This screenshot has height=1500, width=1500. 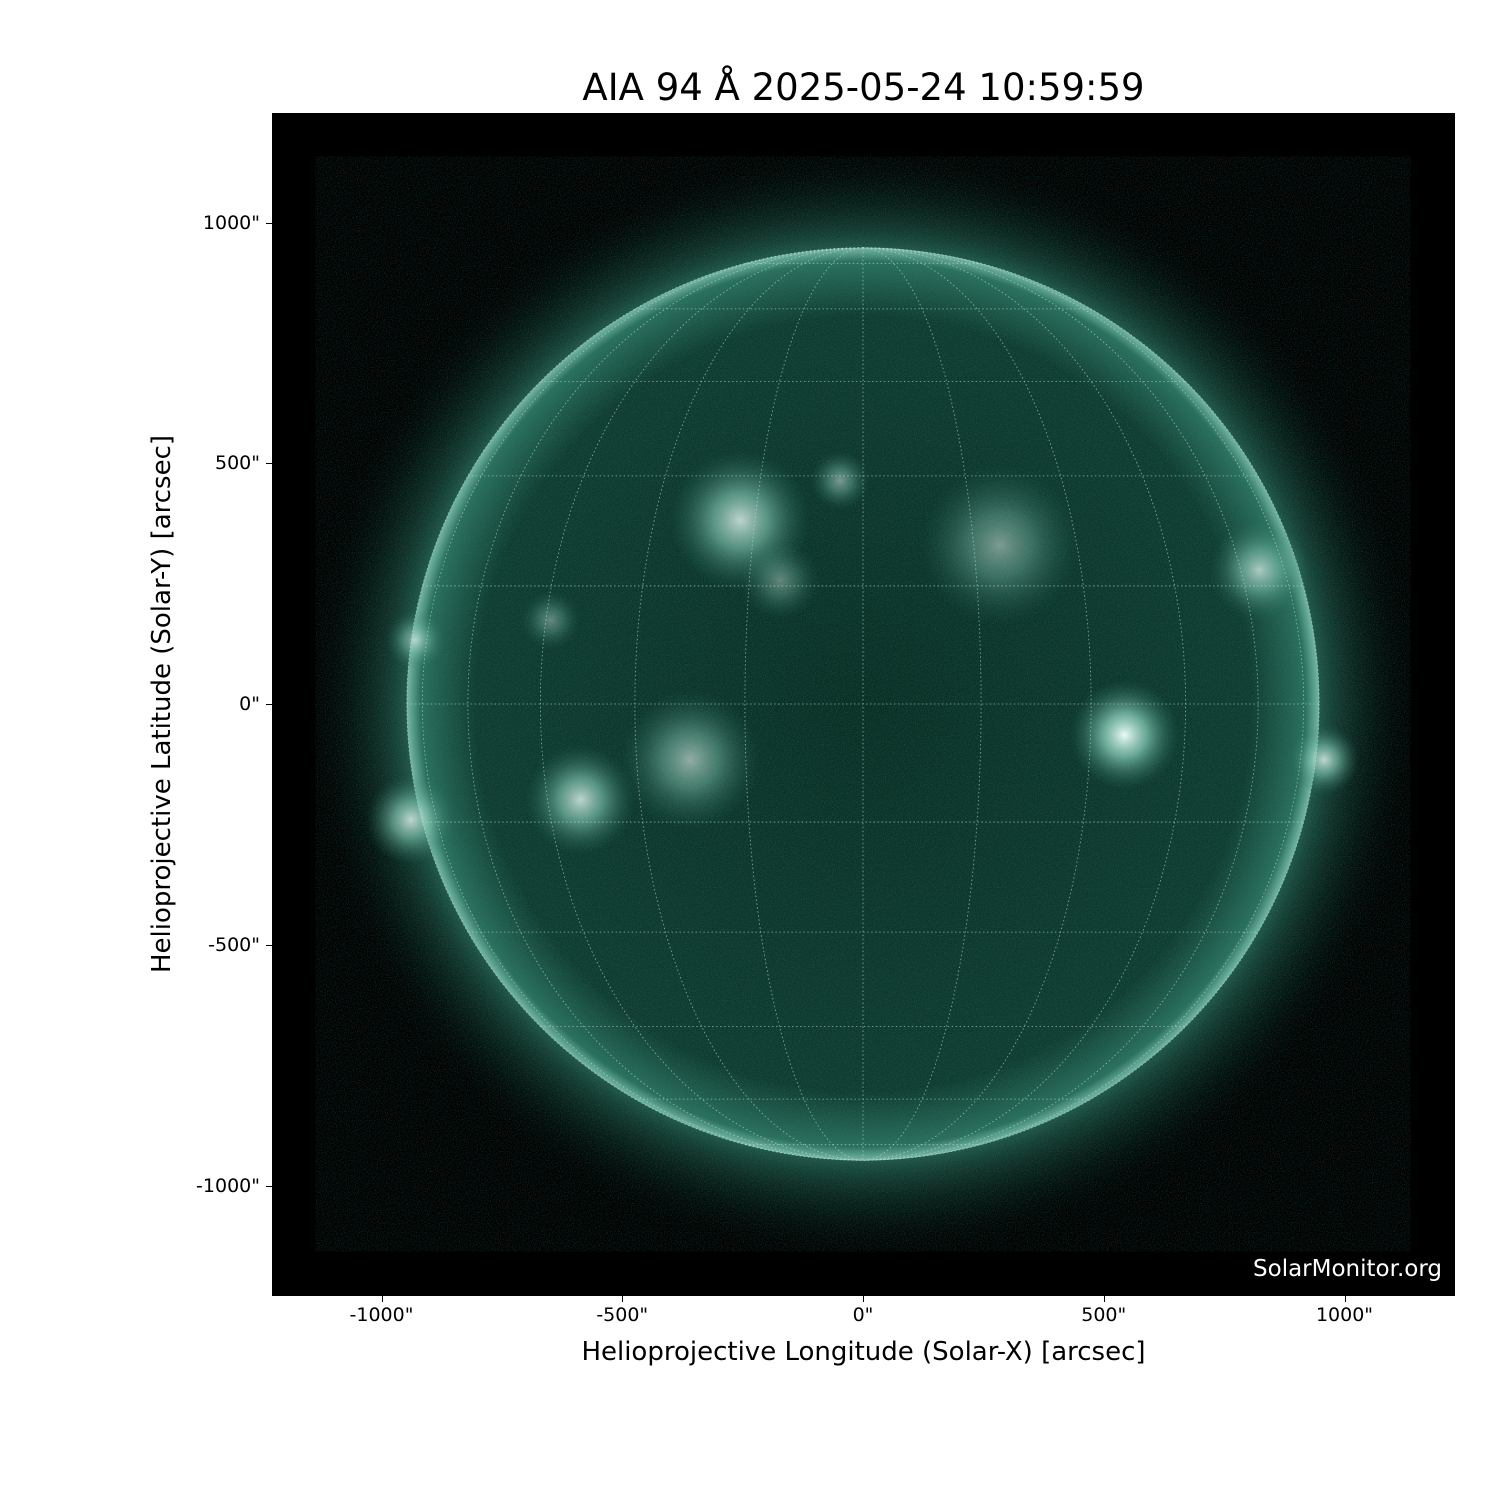 I want to click on y-tick-label: -1000", so click(x=228, y=1185).